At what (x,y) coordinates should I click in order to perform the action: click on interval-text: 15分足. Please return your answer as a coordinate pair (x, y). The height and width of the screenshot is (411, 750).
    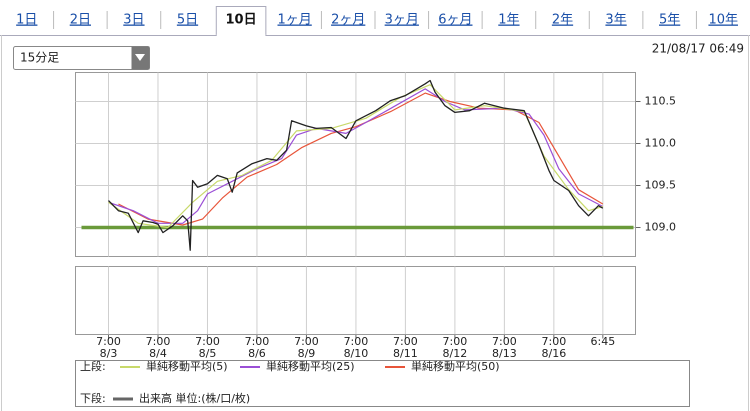
    Looking at the image, I should click on (39, 58).